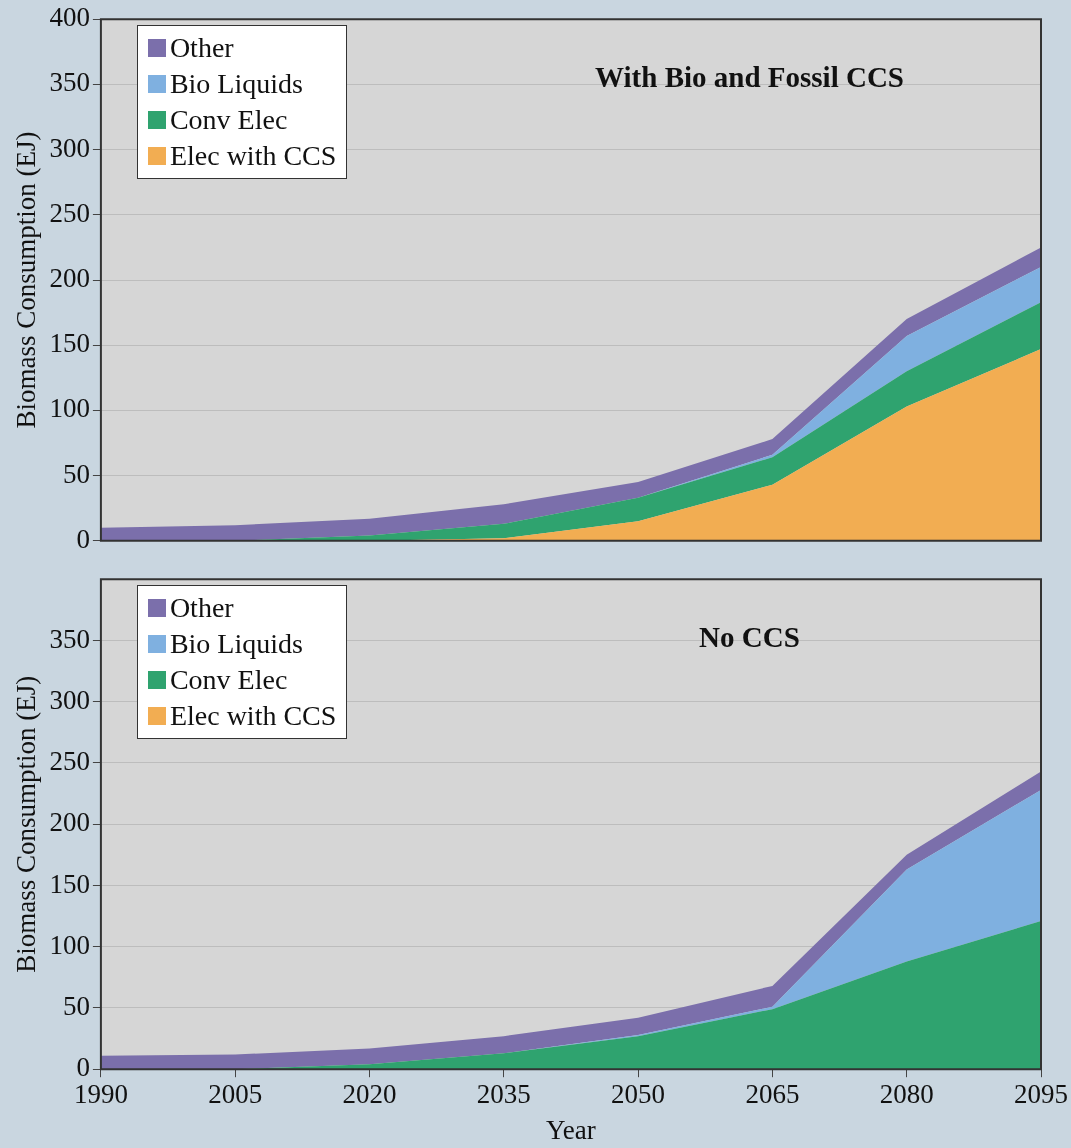 Image resolution: width=1071 pixels, height=1148 pixels. Describe the element at coordinates (83, 538) in the screenshot. I see `y-tick-label: 0` at that location.